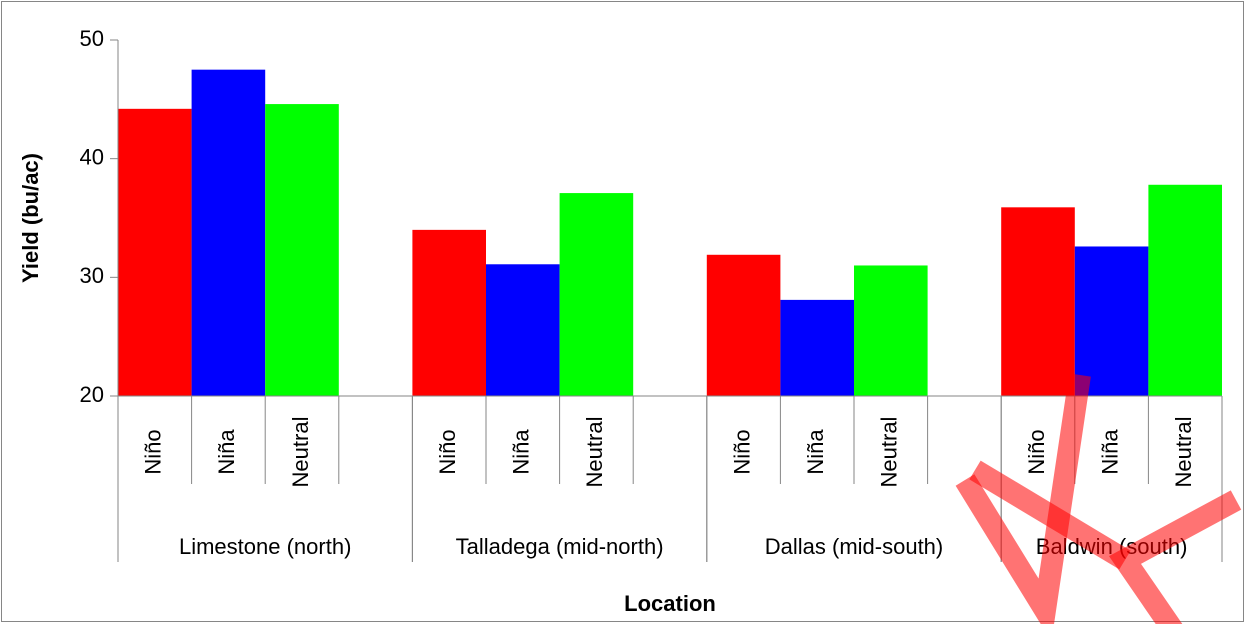  I want to click on y-tick-label: 20, so click(92, 394).